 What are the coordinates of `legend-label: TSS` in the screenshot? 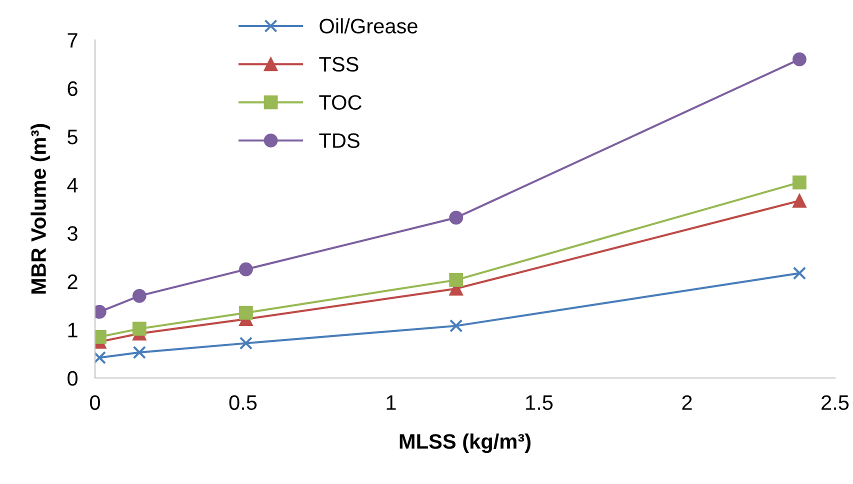 It's located at (338, 64).